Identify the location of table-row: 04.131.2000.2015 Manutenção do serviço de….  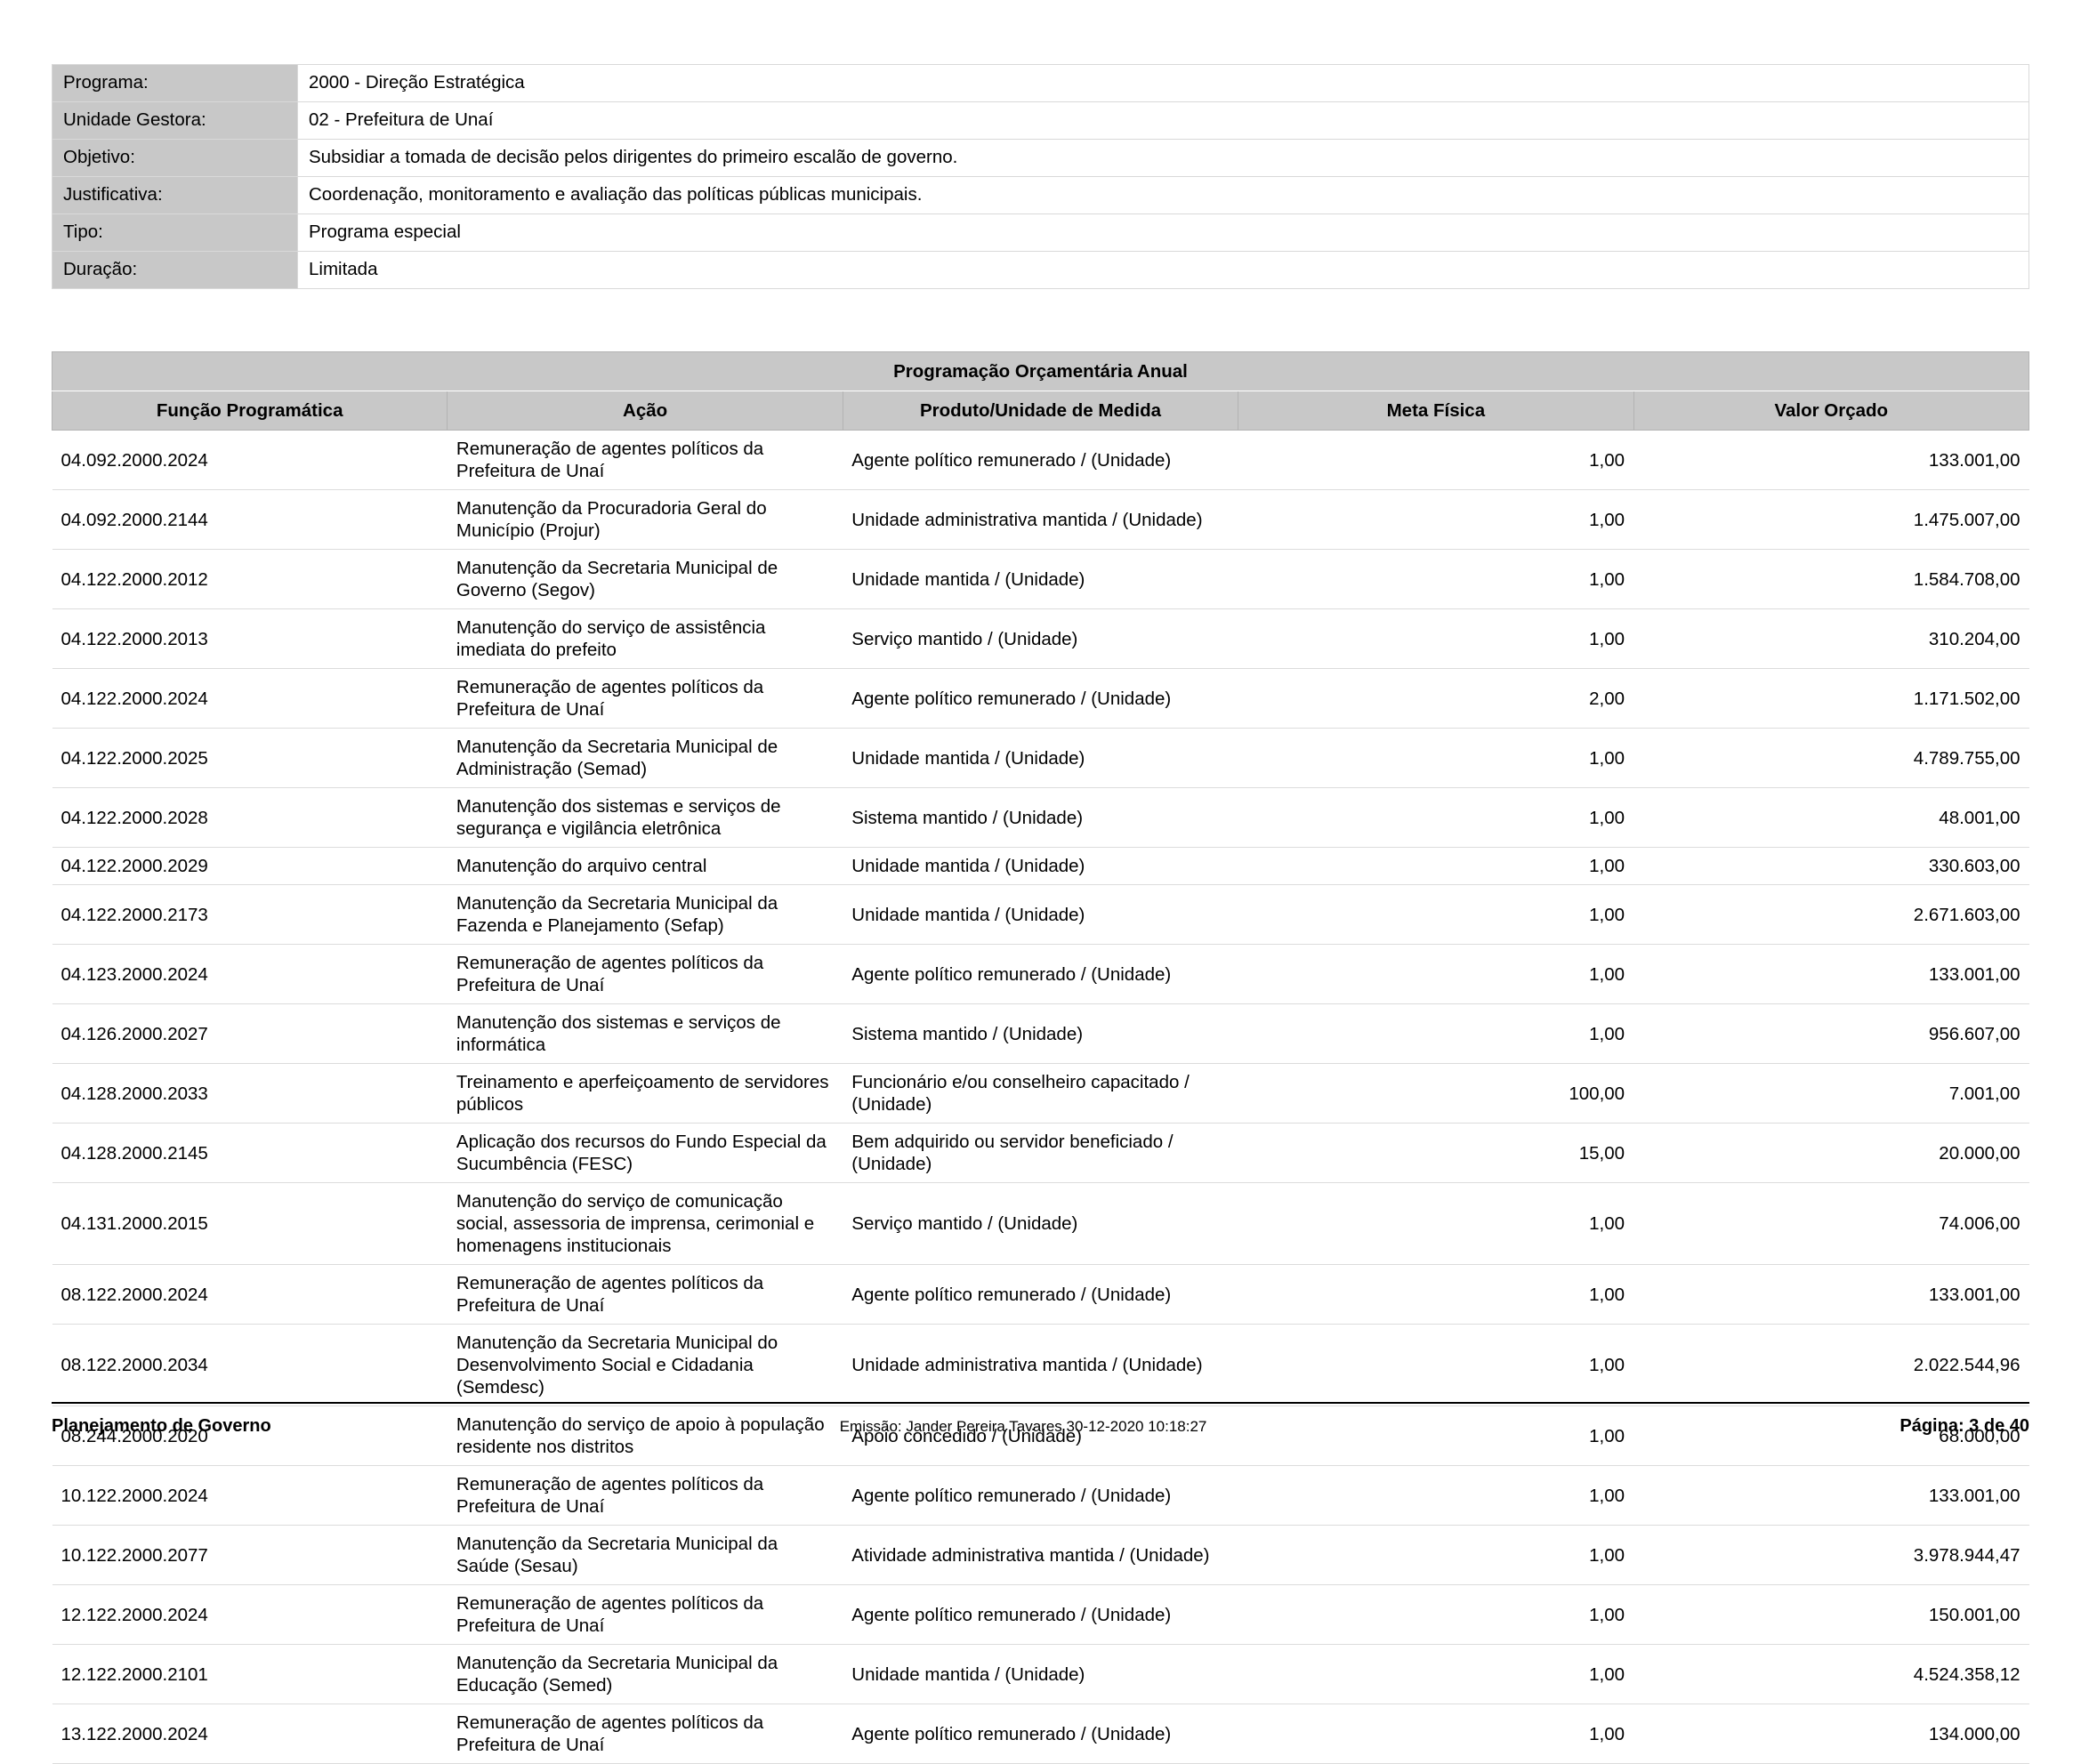
(1040, 1223).